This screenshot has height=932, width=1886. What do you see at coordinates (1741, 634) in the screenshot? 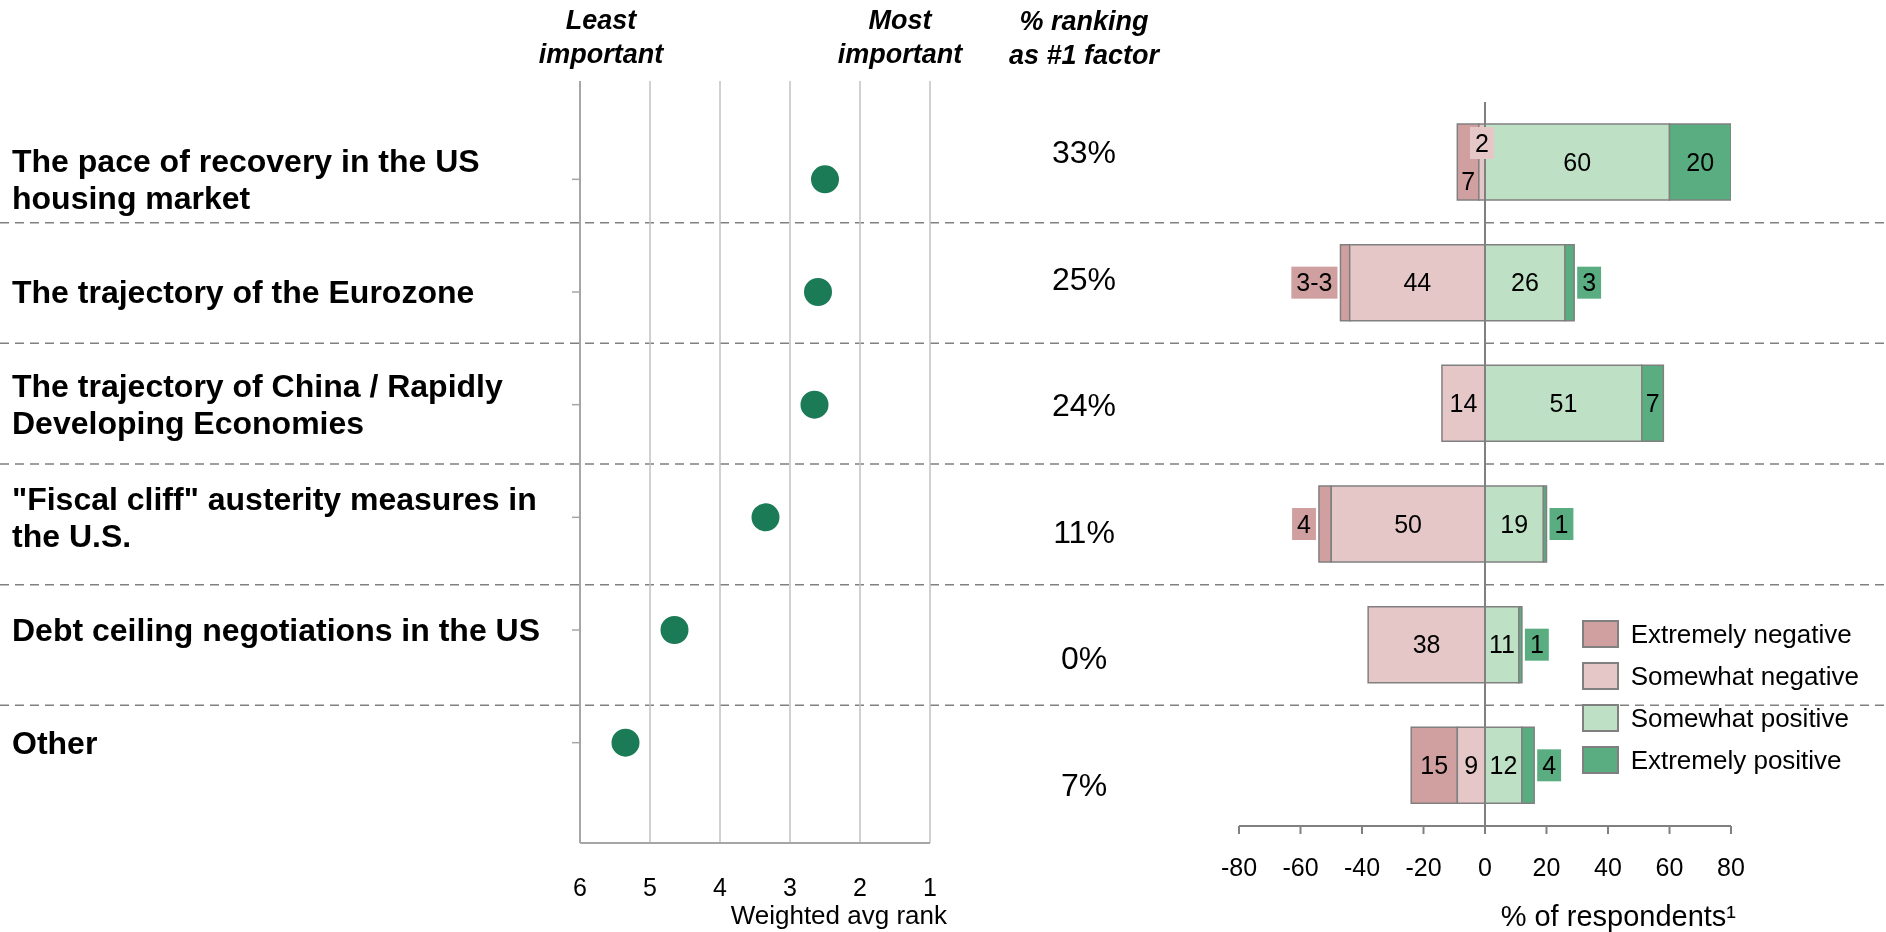
I see `legend-label: Extremely negative` at bounding box center [1741, 634].